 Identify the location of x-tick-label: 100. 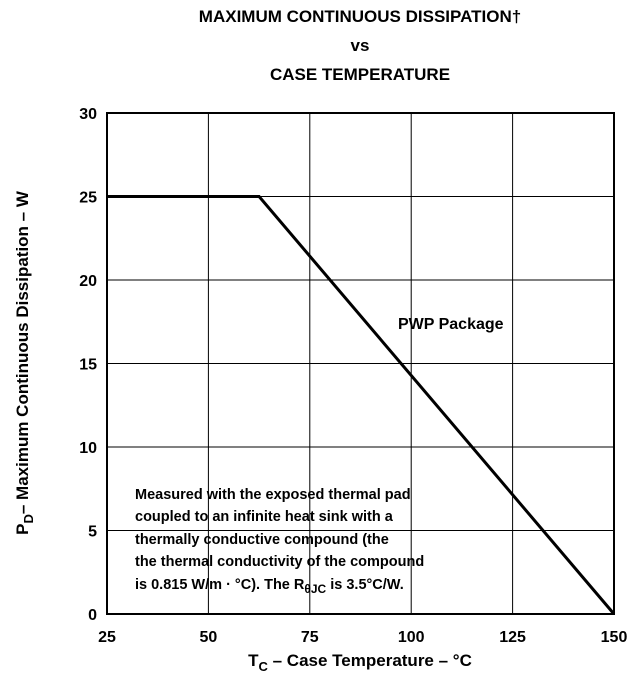
(411, 637).